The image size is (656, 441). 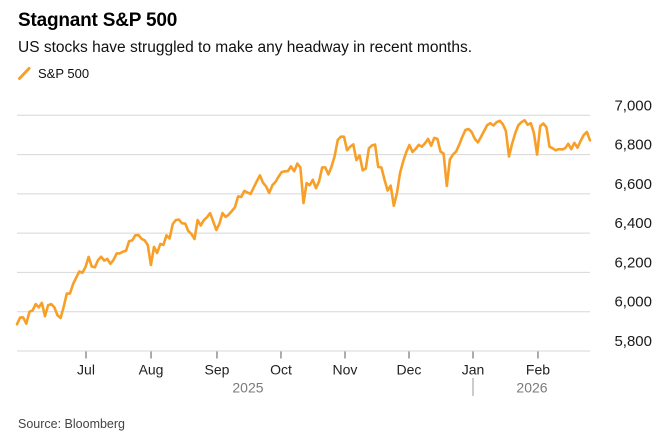 I want to click on x-axis-label: Nov, so click(x=345, y=370).